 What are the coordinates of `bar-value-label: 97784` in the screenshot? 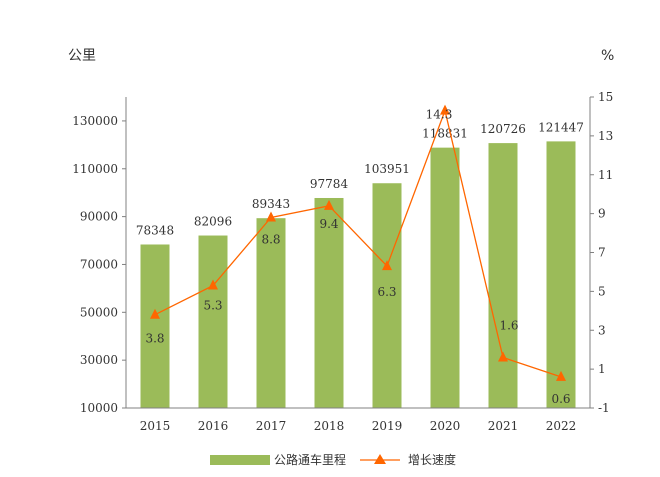 It's located at (329, 184).